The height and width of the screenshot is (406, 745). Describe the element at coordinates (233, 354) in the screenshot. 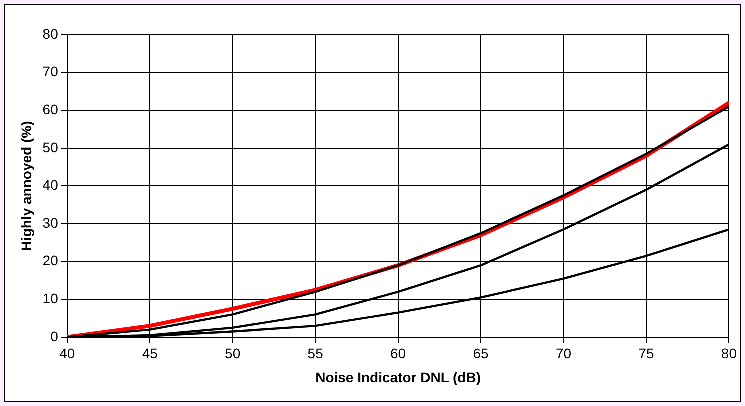

I see `x-tick-label: 50` at that location.